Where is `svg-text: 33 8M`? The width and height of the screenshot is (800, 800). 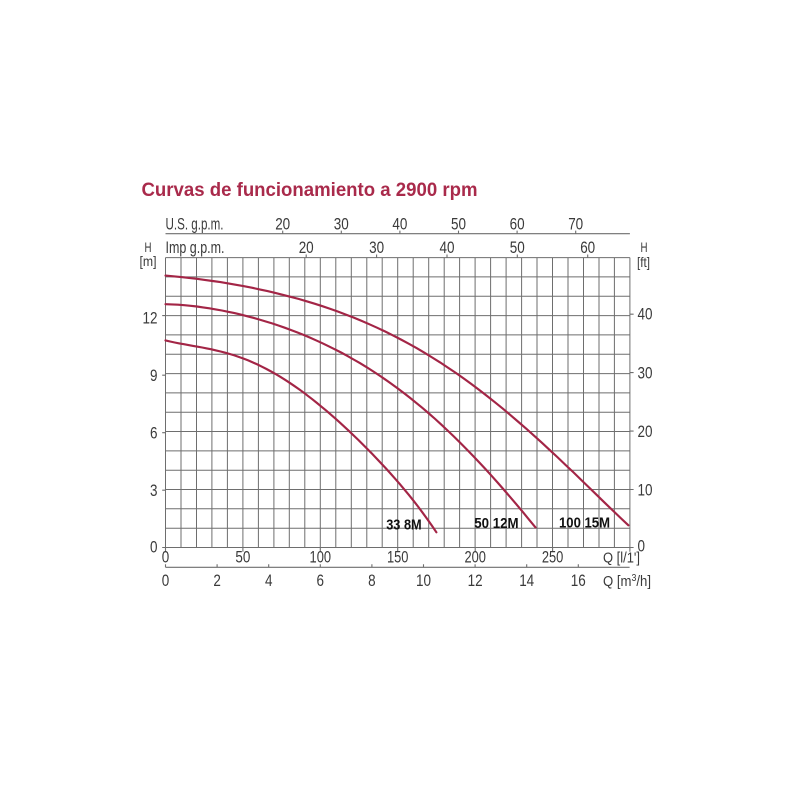 svg-text: 33 8M is located at coordinates (404, 524).